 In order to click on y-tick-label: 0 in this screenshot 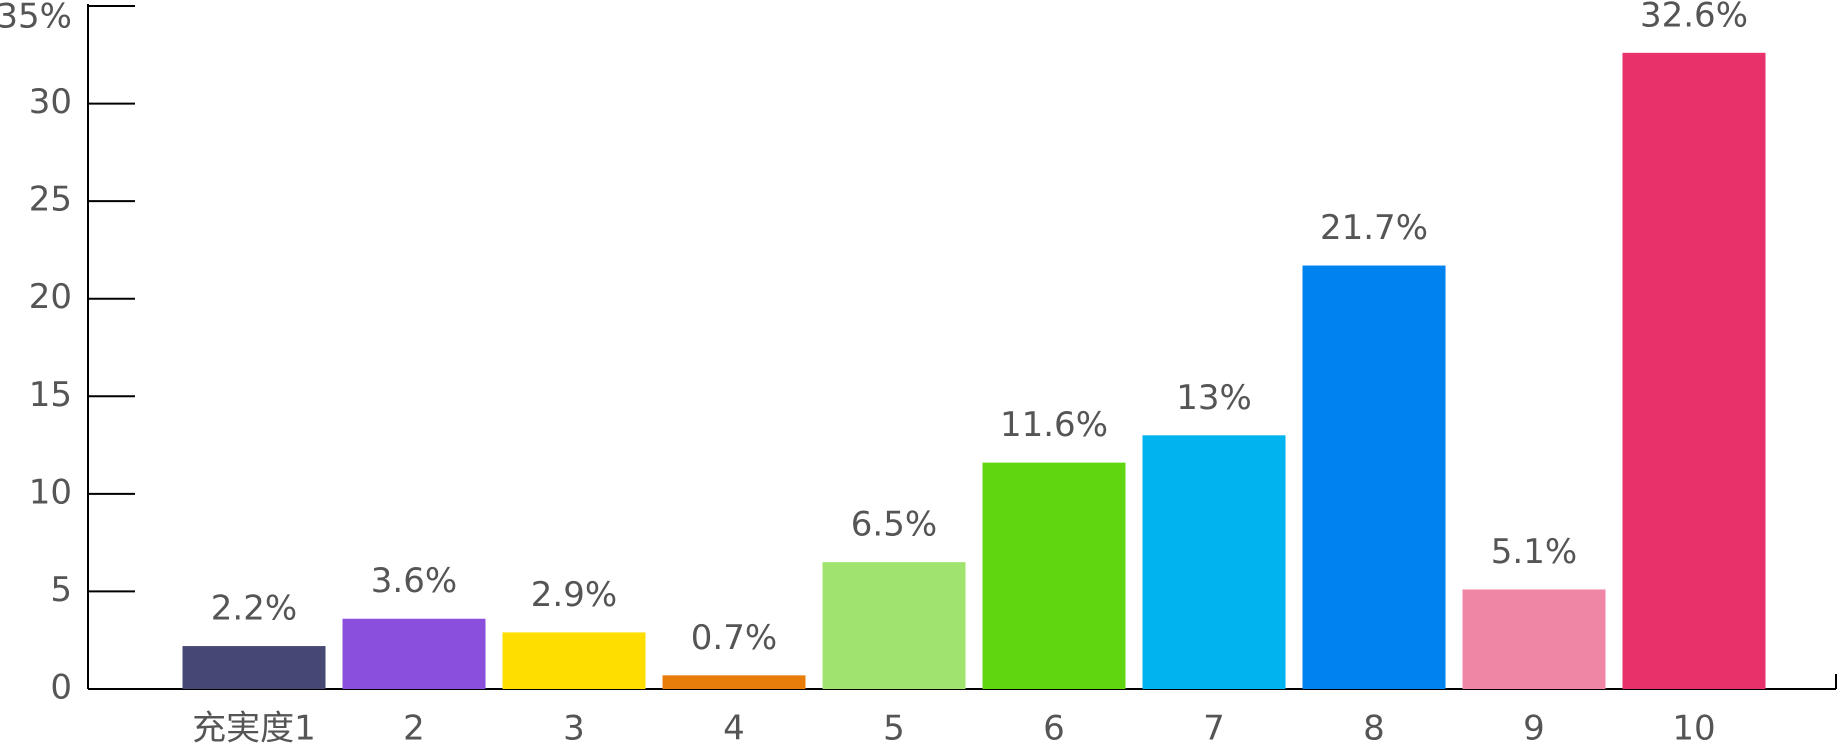, I will do `click(61, 688)`.